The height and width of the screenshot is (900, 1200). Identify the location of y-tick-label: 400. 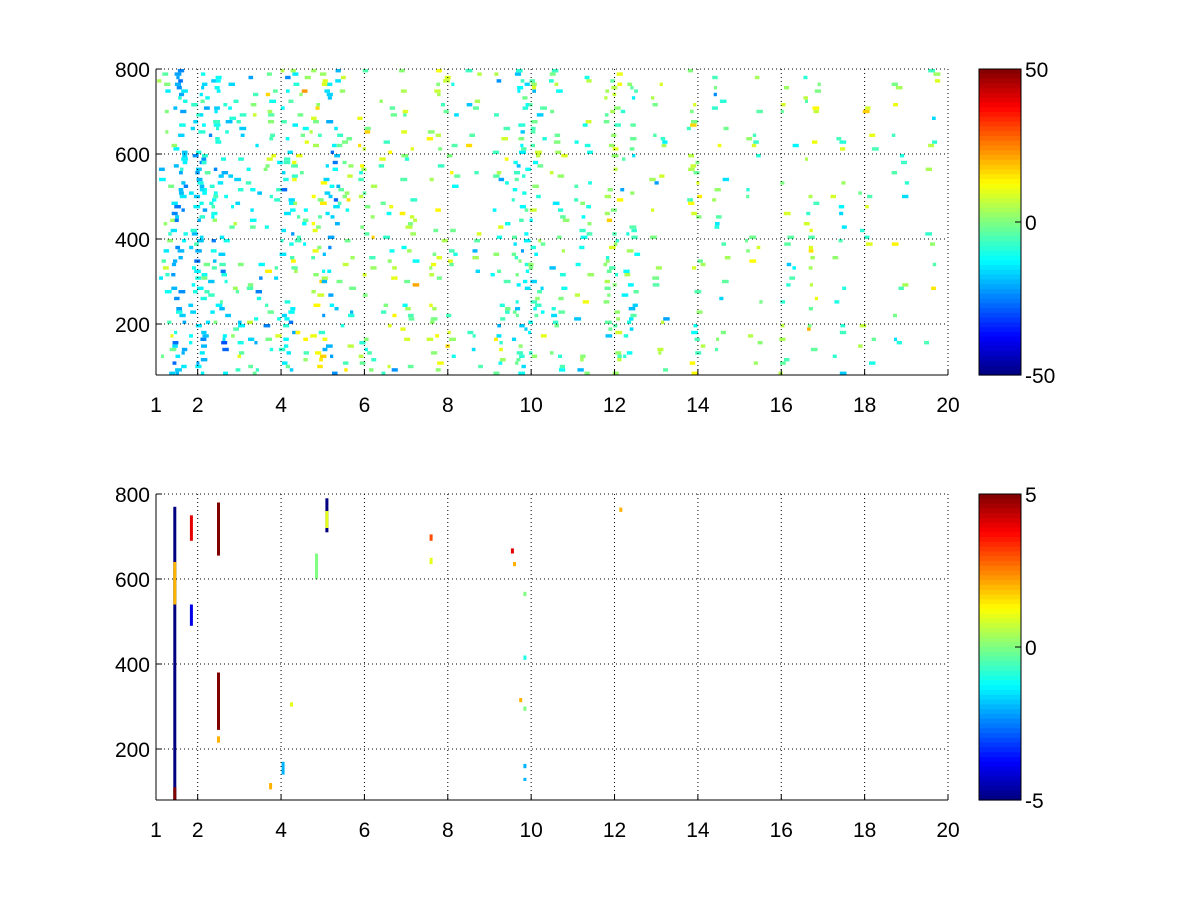
(132, 665).